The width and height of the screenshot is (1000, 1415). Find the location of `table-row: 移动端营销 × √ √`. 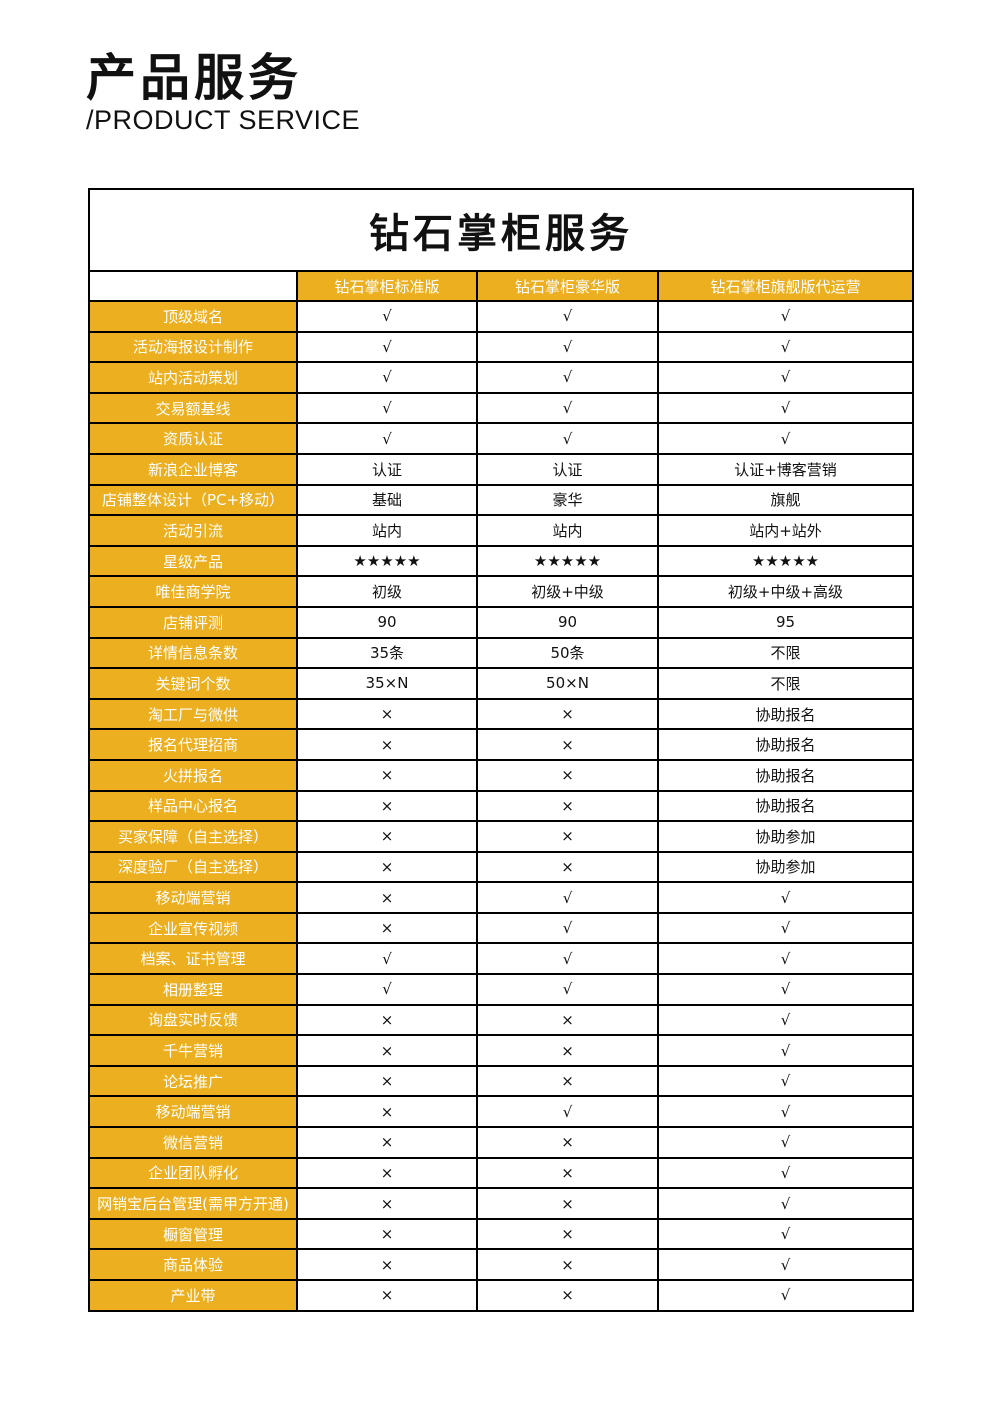

table-row: 移动端营销 × √ √ is located at coordinates (501, 897).